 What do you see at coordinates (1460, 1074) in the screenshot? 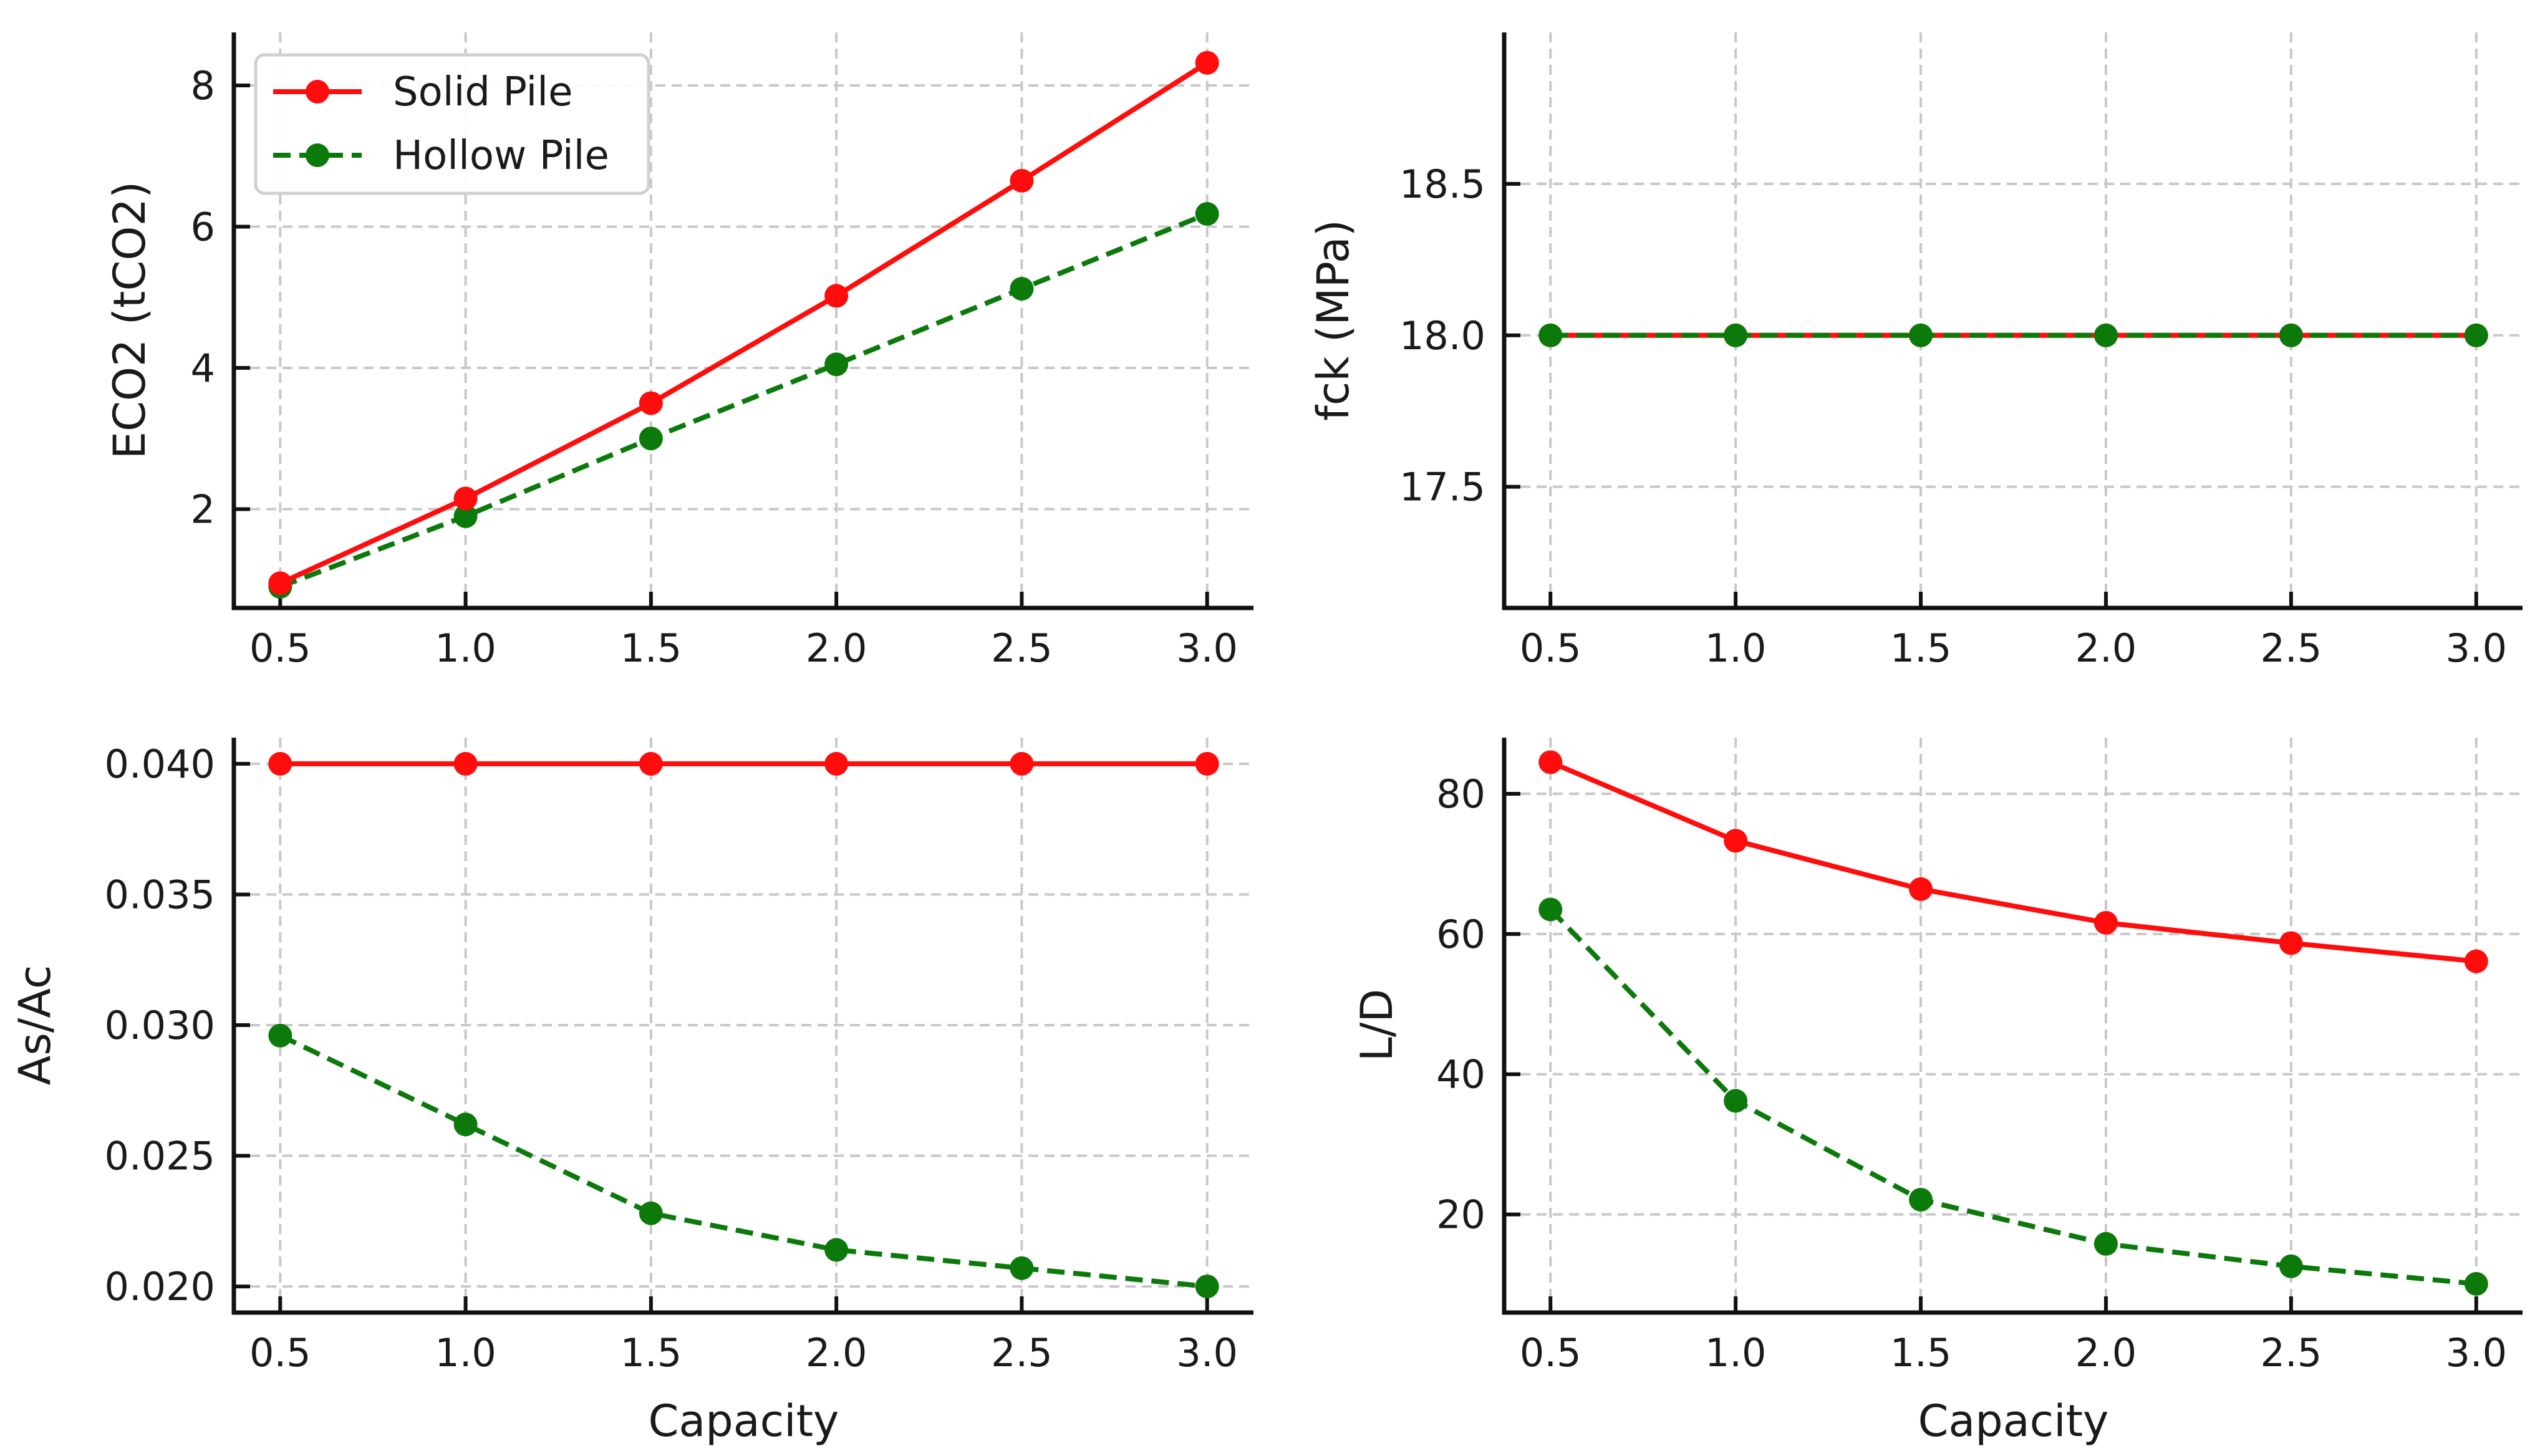
I see `y-tick-label: 40` at bounding box center [1460, 1074].